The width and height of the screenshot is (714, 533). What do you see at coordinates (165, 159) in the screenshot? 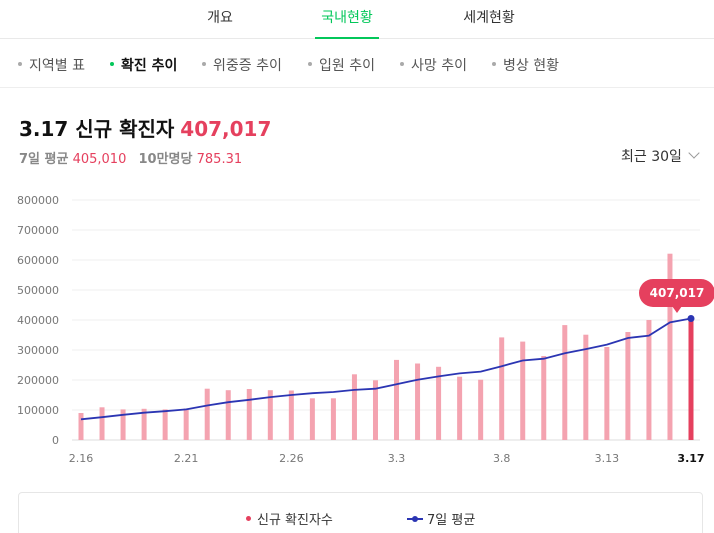
I see `per100k-label: 10만명당` at bounding box center [165, 159].